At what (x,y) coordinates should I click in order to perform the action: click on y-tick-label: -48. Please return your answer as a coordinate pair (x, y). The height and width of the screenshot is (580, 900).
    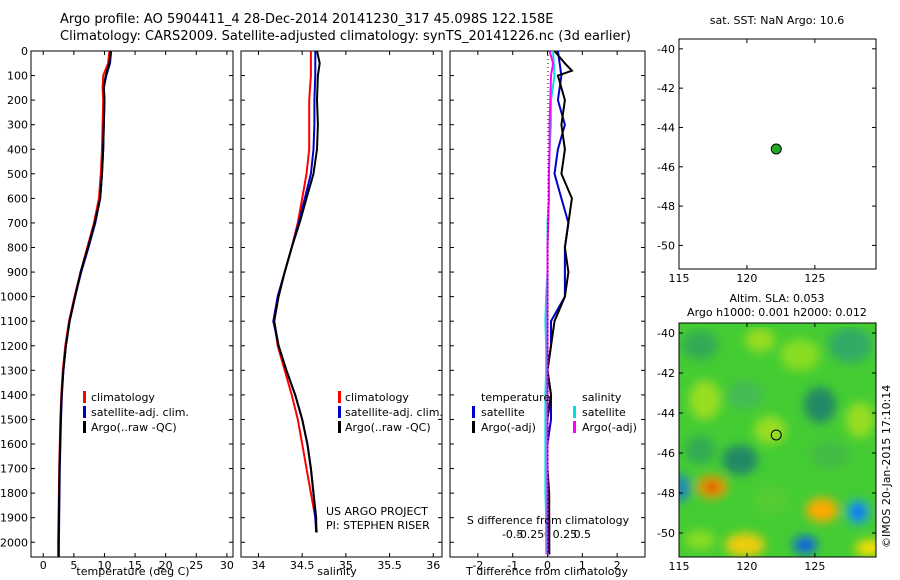
    Looking at the image, I should click on (666, 493).